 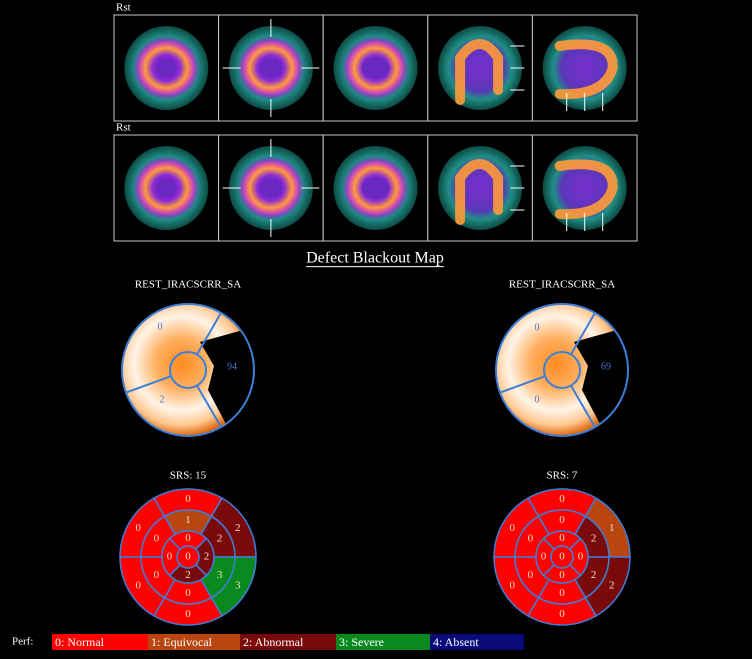 What do you see at coordinates (606, 366) in the screenshot?
I see `region-value: 69` at bounding box center [606, 366].